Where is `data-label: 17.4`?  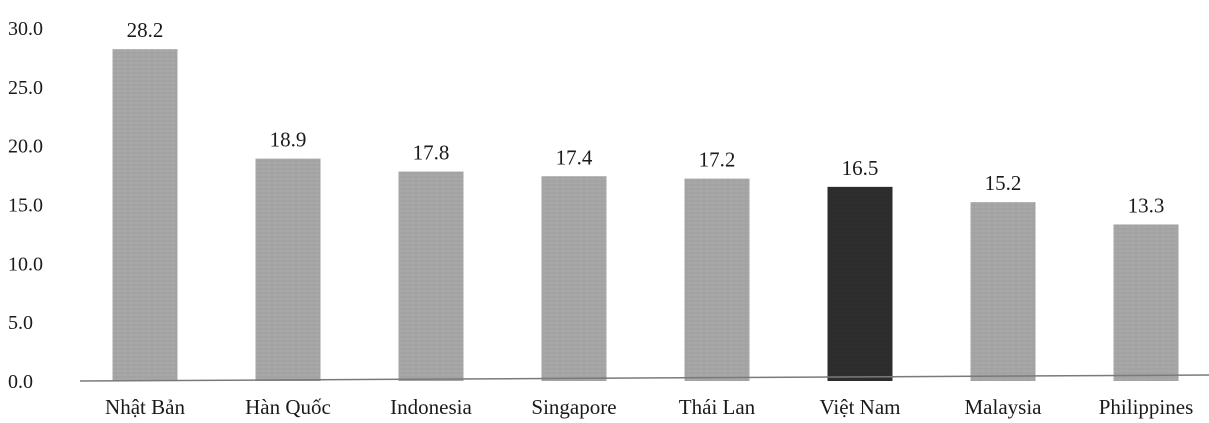 data-label: 17.4 is located at coordinates (574, 157).